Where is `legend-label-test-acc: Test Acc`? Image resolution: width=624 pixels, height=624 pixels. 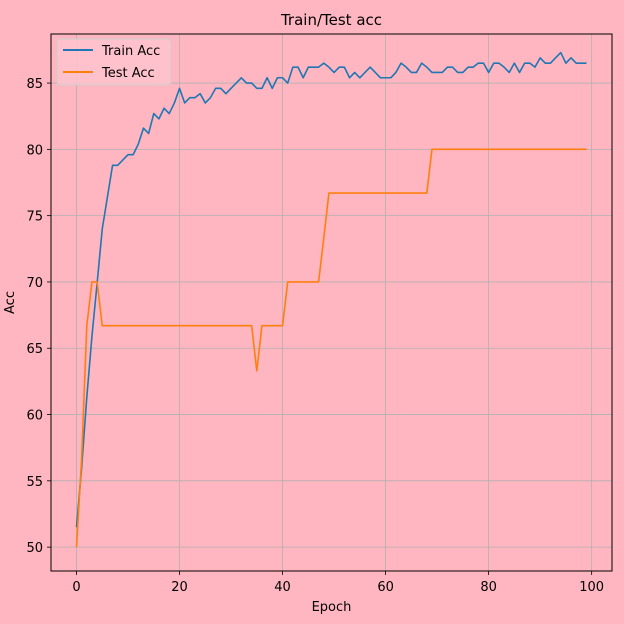
legend-label-test-acc: Test Acc is located at coordinates (128, 73).